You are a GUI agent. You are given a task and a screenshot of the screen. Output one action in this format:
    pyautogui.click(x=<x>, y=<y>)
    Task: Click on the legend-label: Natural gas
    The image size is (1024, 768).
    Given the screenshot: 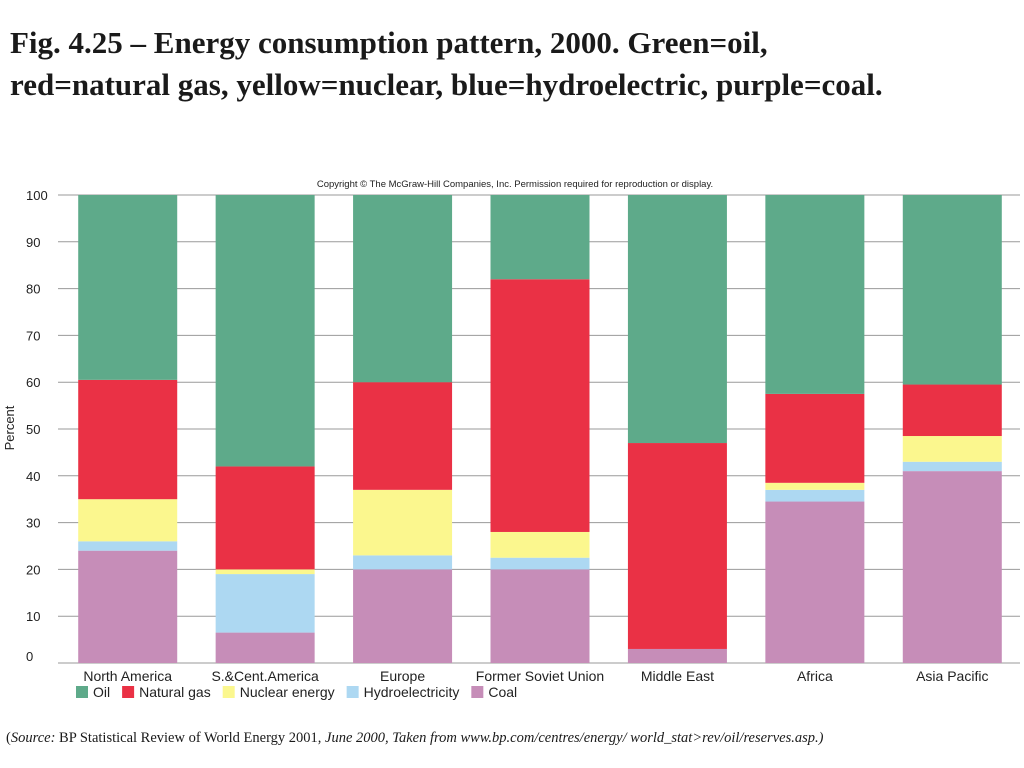 What is the action you would take?
    pyautogui.click(x=175, y=692)
    